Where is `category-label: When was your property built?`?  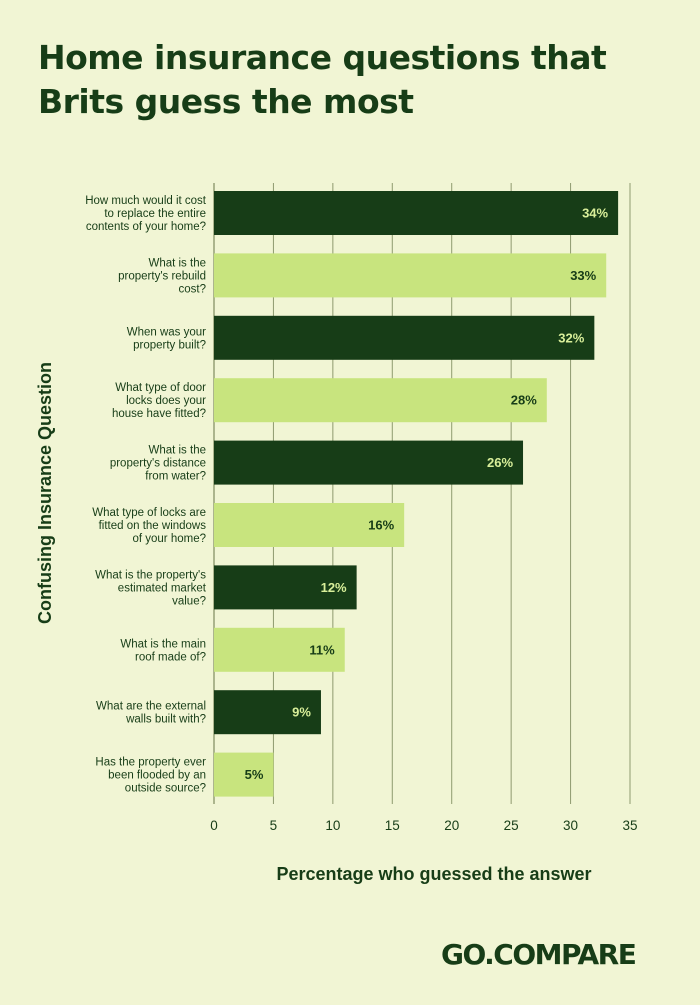 category-label: When was your property built? is located at coordinates (166, 338).